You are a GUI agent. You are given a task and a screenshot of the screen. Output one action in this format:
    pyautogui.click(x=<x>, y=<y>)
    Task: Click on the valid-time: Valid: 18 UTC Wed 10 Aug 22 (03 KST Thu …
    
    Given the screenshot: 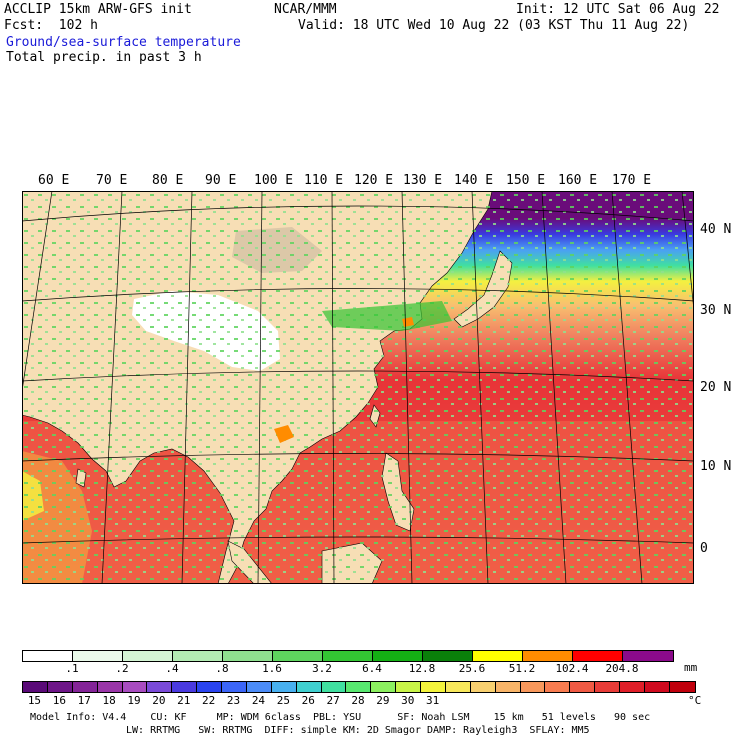 What is the action you would take?
    pyautogui.click(x=494, y=25)
    